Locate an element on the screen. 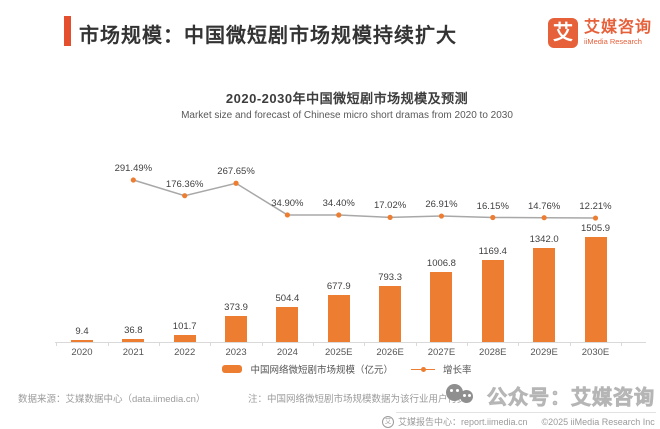 This screenshot has width=660, height=429. report-center-icon: 艾 is located at coordinates (388, 421).